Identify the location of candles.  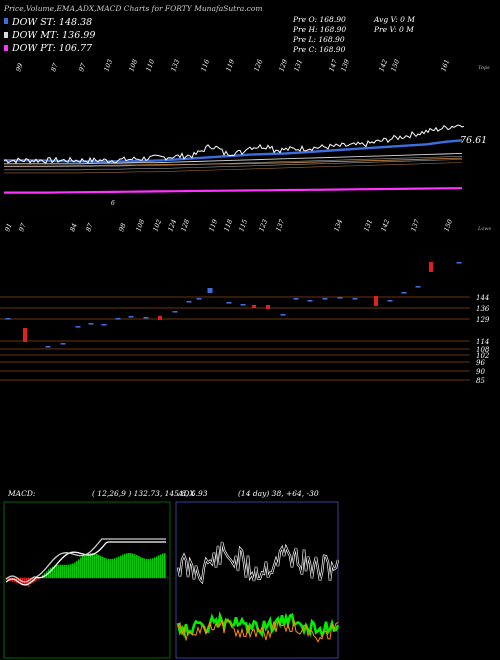
(233, 305).